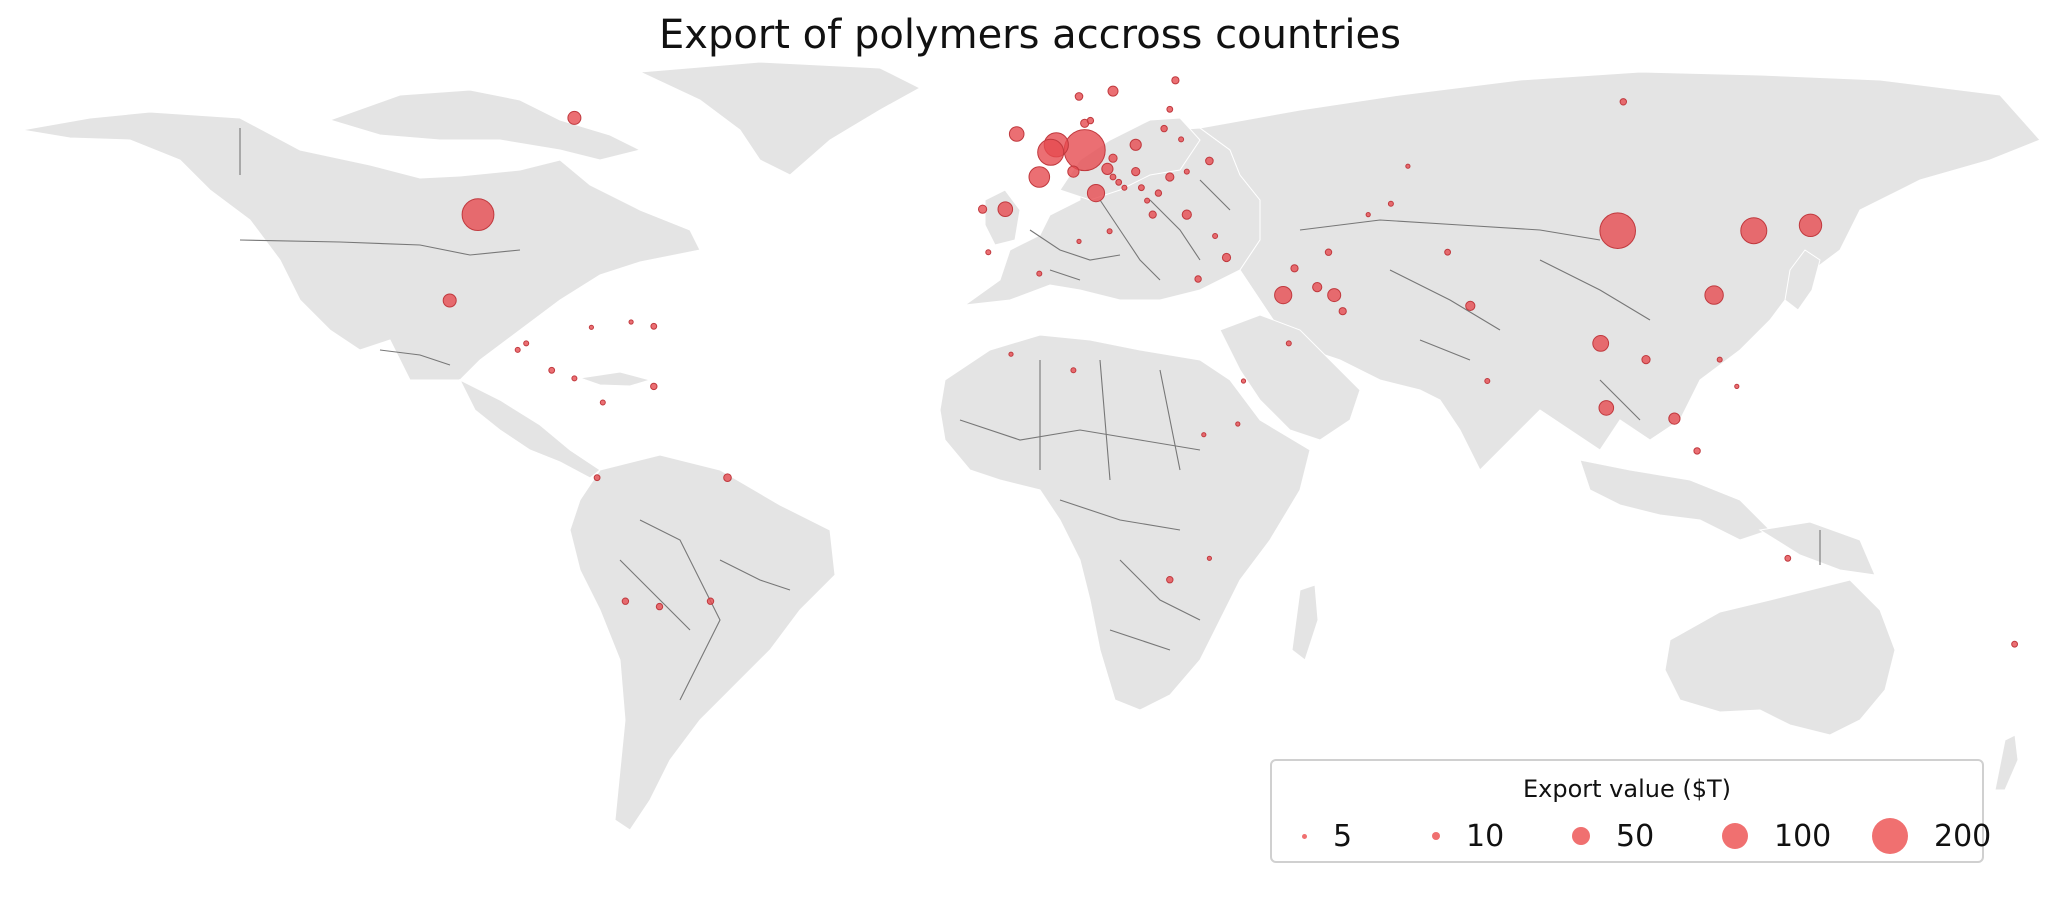  I want to click on legend-label: 50, so click(1635, 836).